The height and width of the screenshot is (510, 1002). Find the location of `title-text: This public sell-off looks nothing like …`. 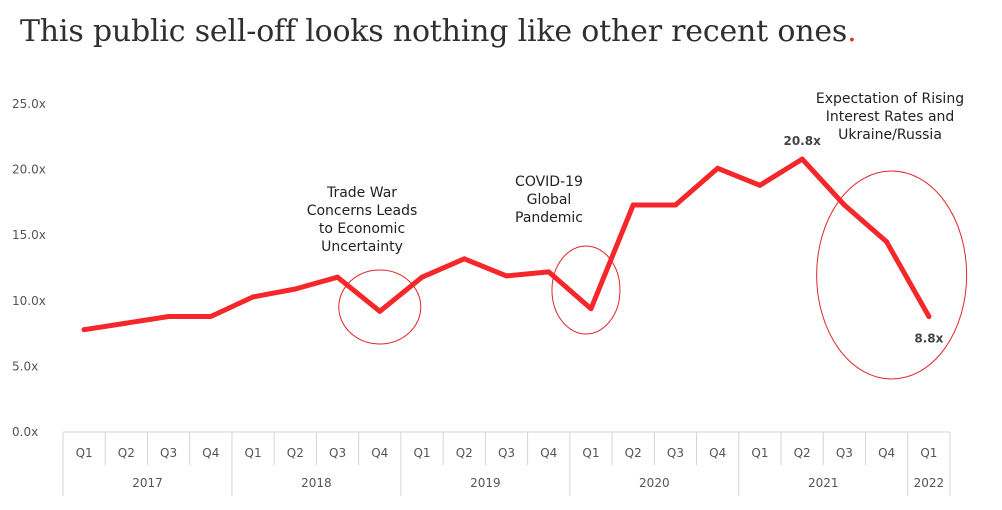

title-text: This public sell-off looks nothing like … is located at coordinates (434, 31).